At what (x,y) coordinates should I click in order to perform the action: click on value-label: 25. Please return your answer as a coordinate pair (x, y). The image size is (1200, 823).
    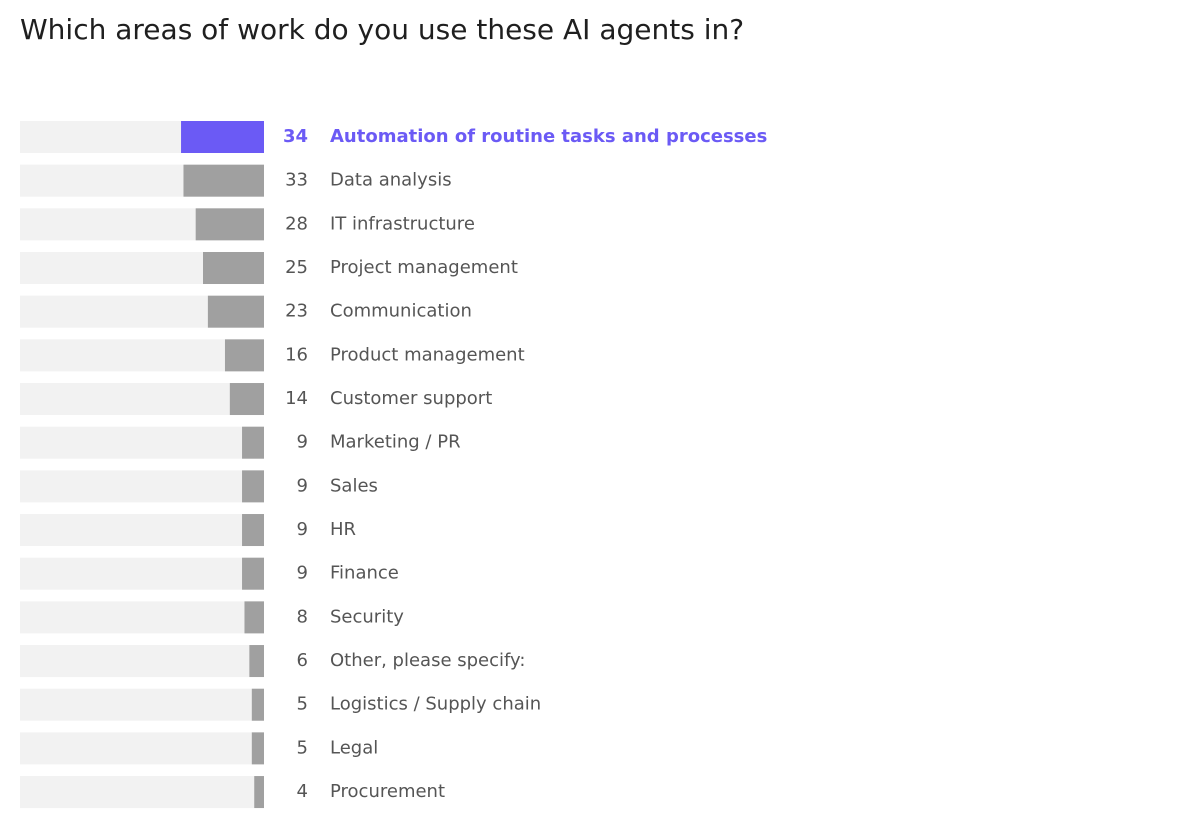
    Looking at the image, I should click on (296, 267).